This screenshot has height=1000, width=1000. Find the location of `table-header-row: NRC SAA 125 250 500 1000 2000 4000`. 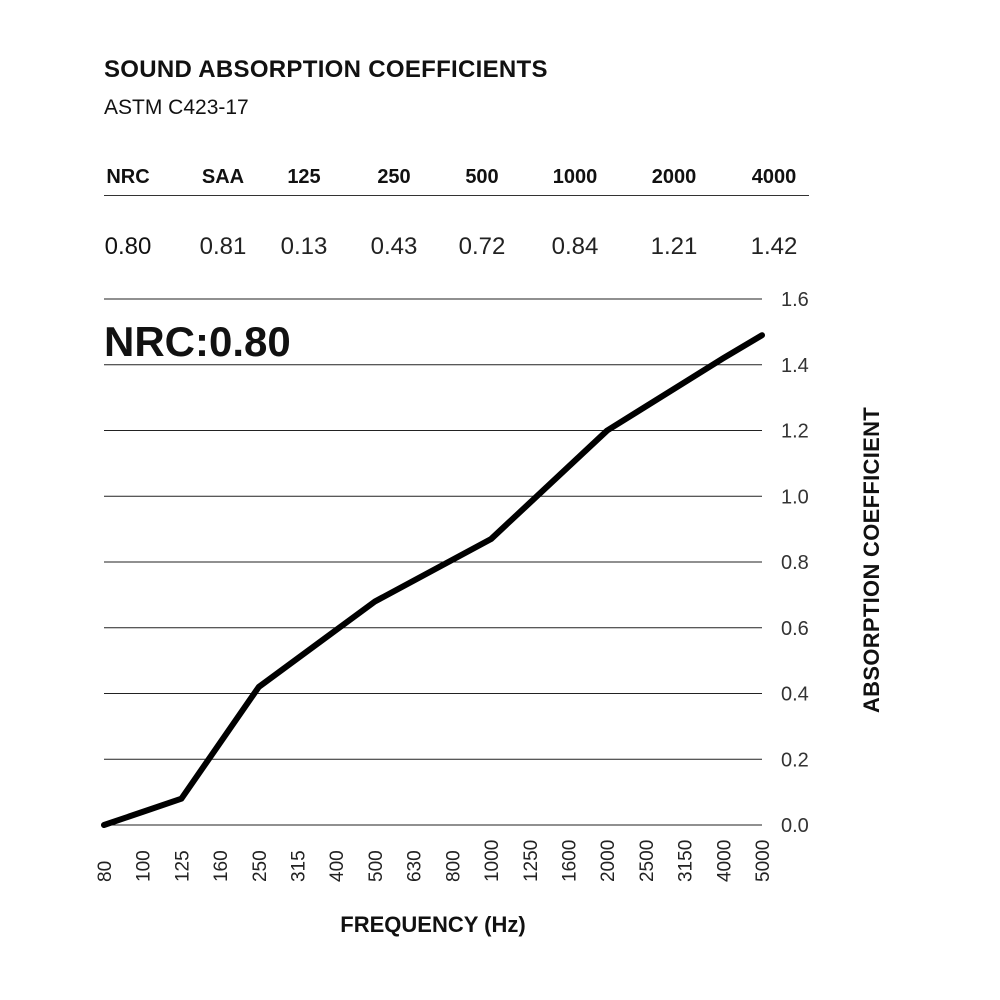

table-header-row: NRC SAA 125 250 500 1000 2000 4000 is located at coordinates (456, 179).